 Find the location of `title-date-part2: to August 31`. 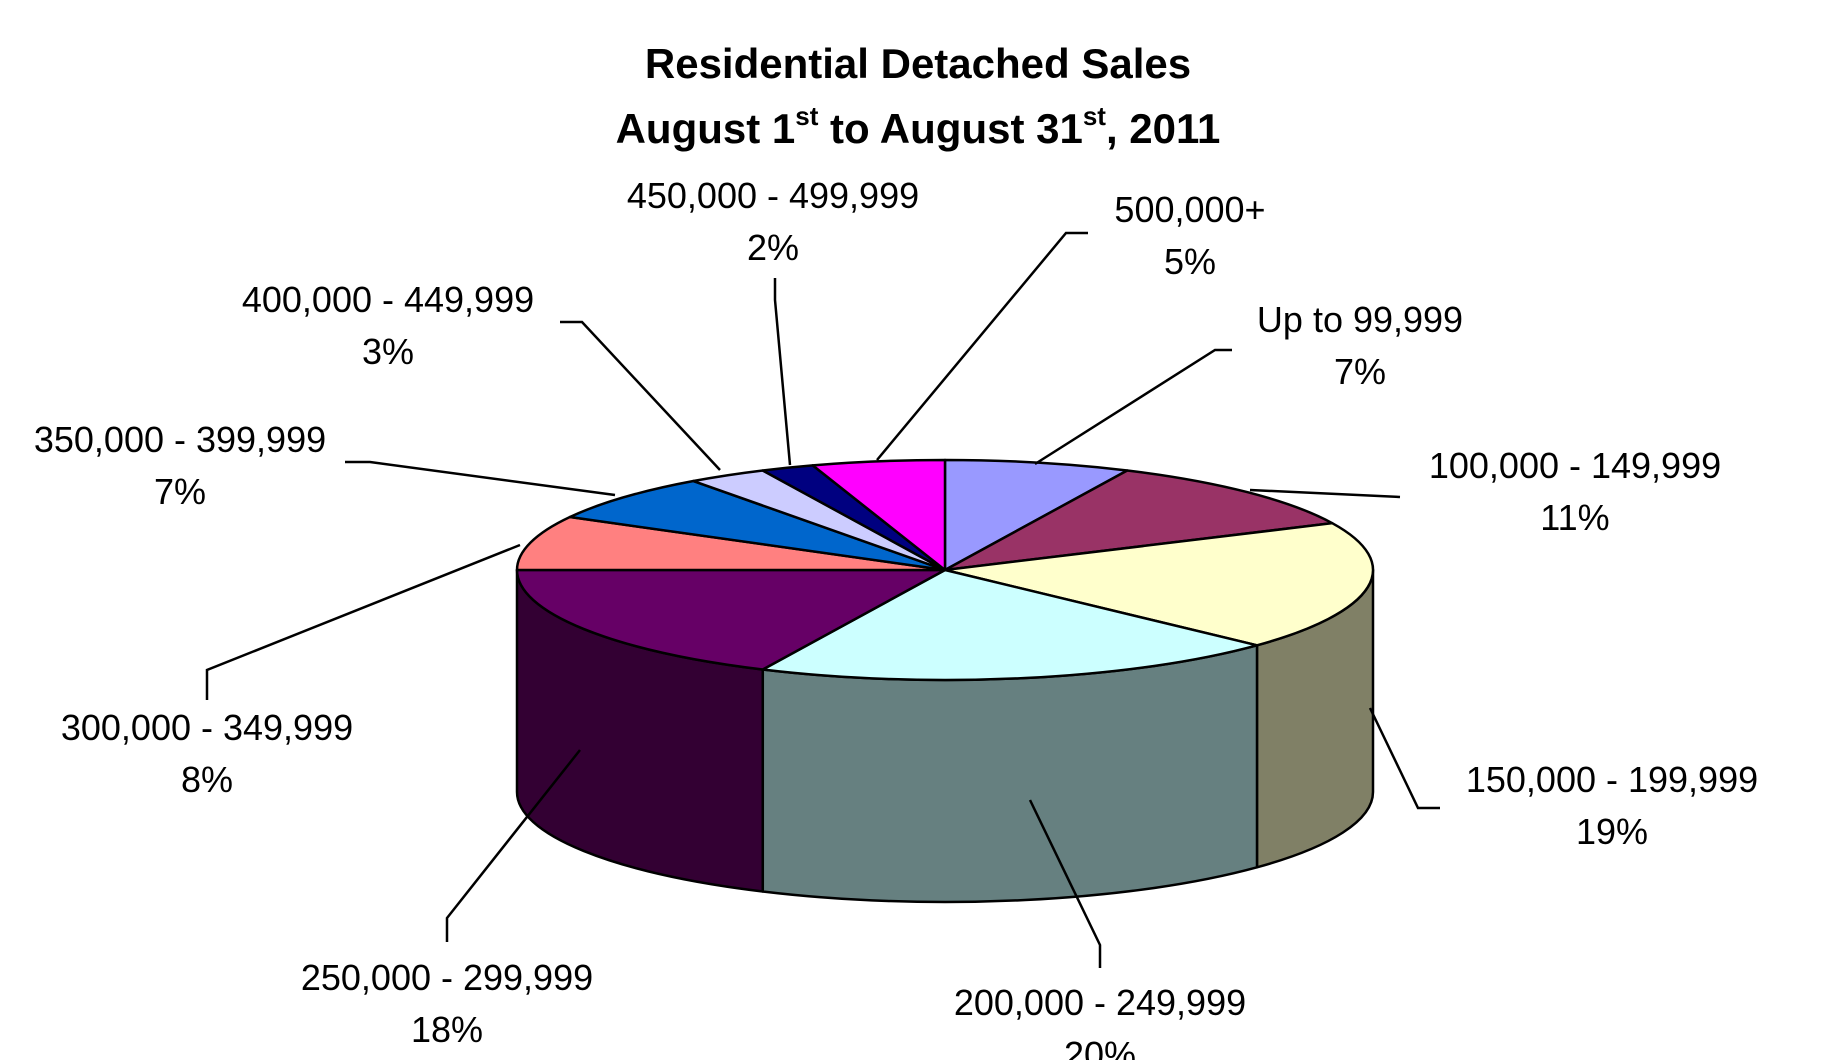

title-date-part2: to August 31 is located at coordinates (950, 128).